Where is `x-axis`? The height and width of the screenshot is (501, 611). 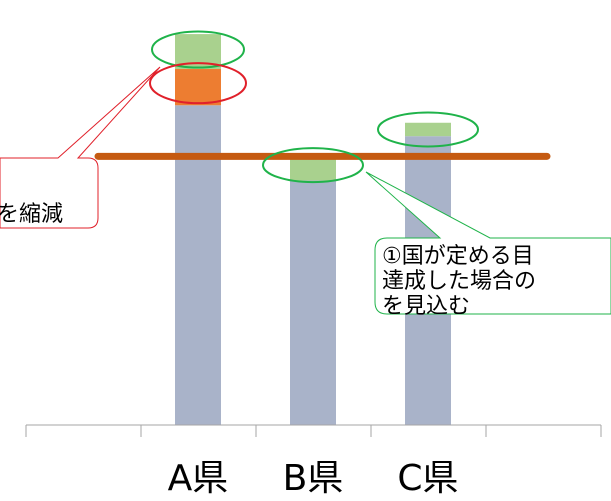 x-axis is located at coordinates (313, 430).